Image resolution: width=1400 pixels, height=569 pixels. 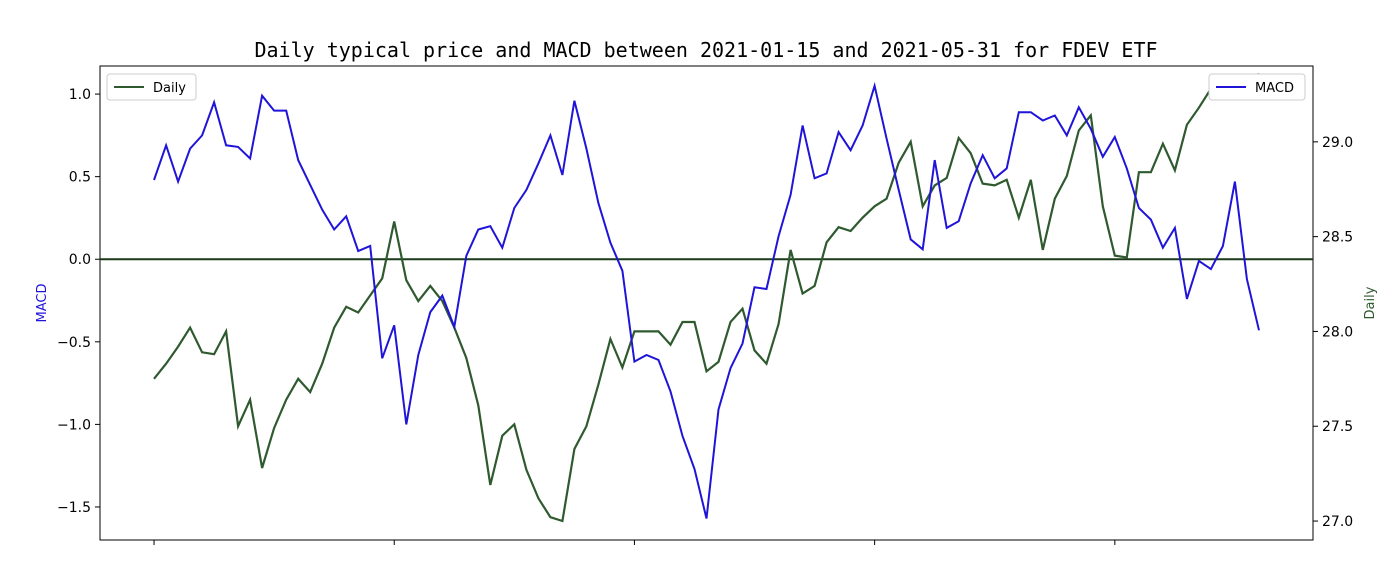 What do you see at coordinates (78, 301) in the screenshot?
I see `left-axis-ticks: 1.0 0.5 0.0 −0.5 −1.0 −1.5` at bounding box center [78, 301].